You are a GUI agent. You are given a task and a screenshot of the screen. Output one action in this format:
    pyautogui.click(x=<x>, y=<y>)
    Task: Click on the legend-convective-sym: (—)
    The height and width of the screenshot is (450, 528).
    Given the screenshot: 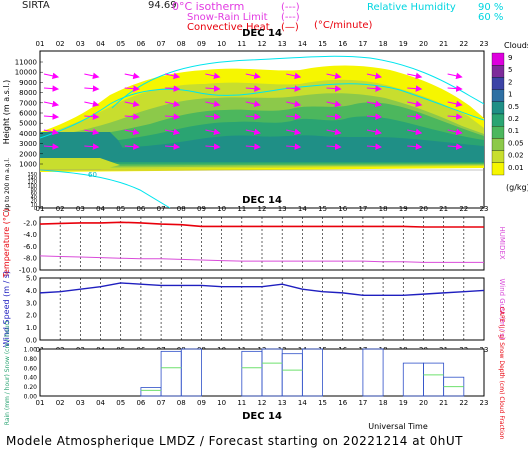 What is the action you would take?
    pyautogui.click(x=290, y=27)
    